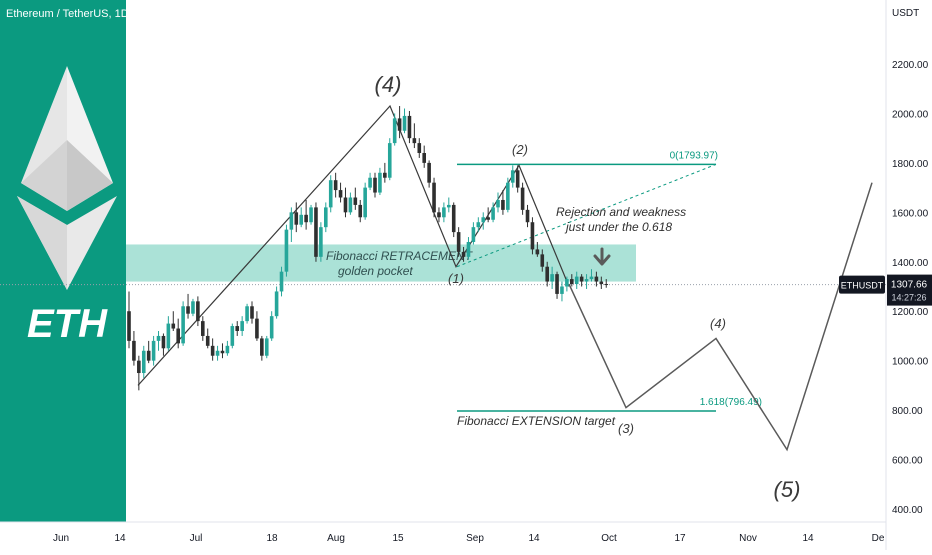 This screenshot has width=932, height=555. I want to click on wave-label-4-projected: (4), so click(718, 323).